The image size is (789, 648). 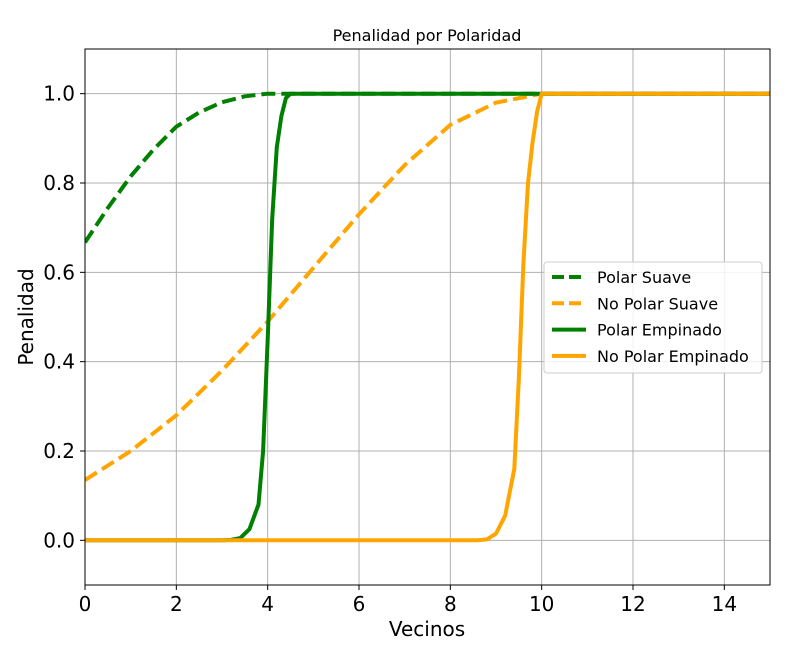 What do you see at coordinates (359, 604) in the screenshot?
I see `x-tick-label: 6` at bounding box center [359, 604].